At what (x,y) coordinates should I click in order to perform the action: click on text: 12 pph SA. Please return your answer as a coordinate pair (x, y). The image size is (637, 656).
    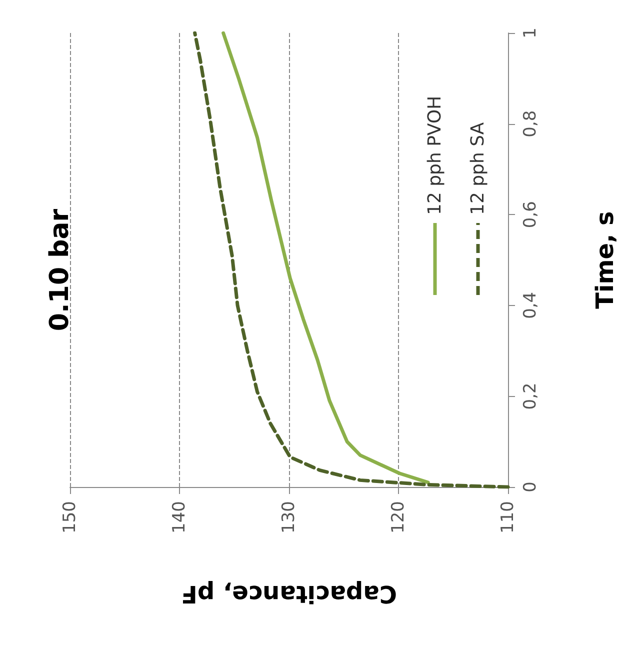
    Looking at the image, I should click on (478, 168).